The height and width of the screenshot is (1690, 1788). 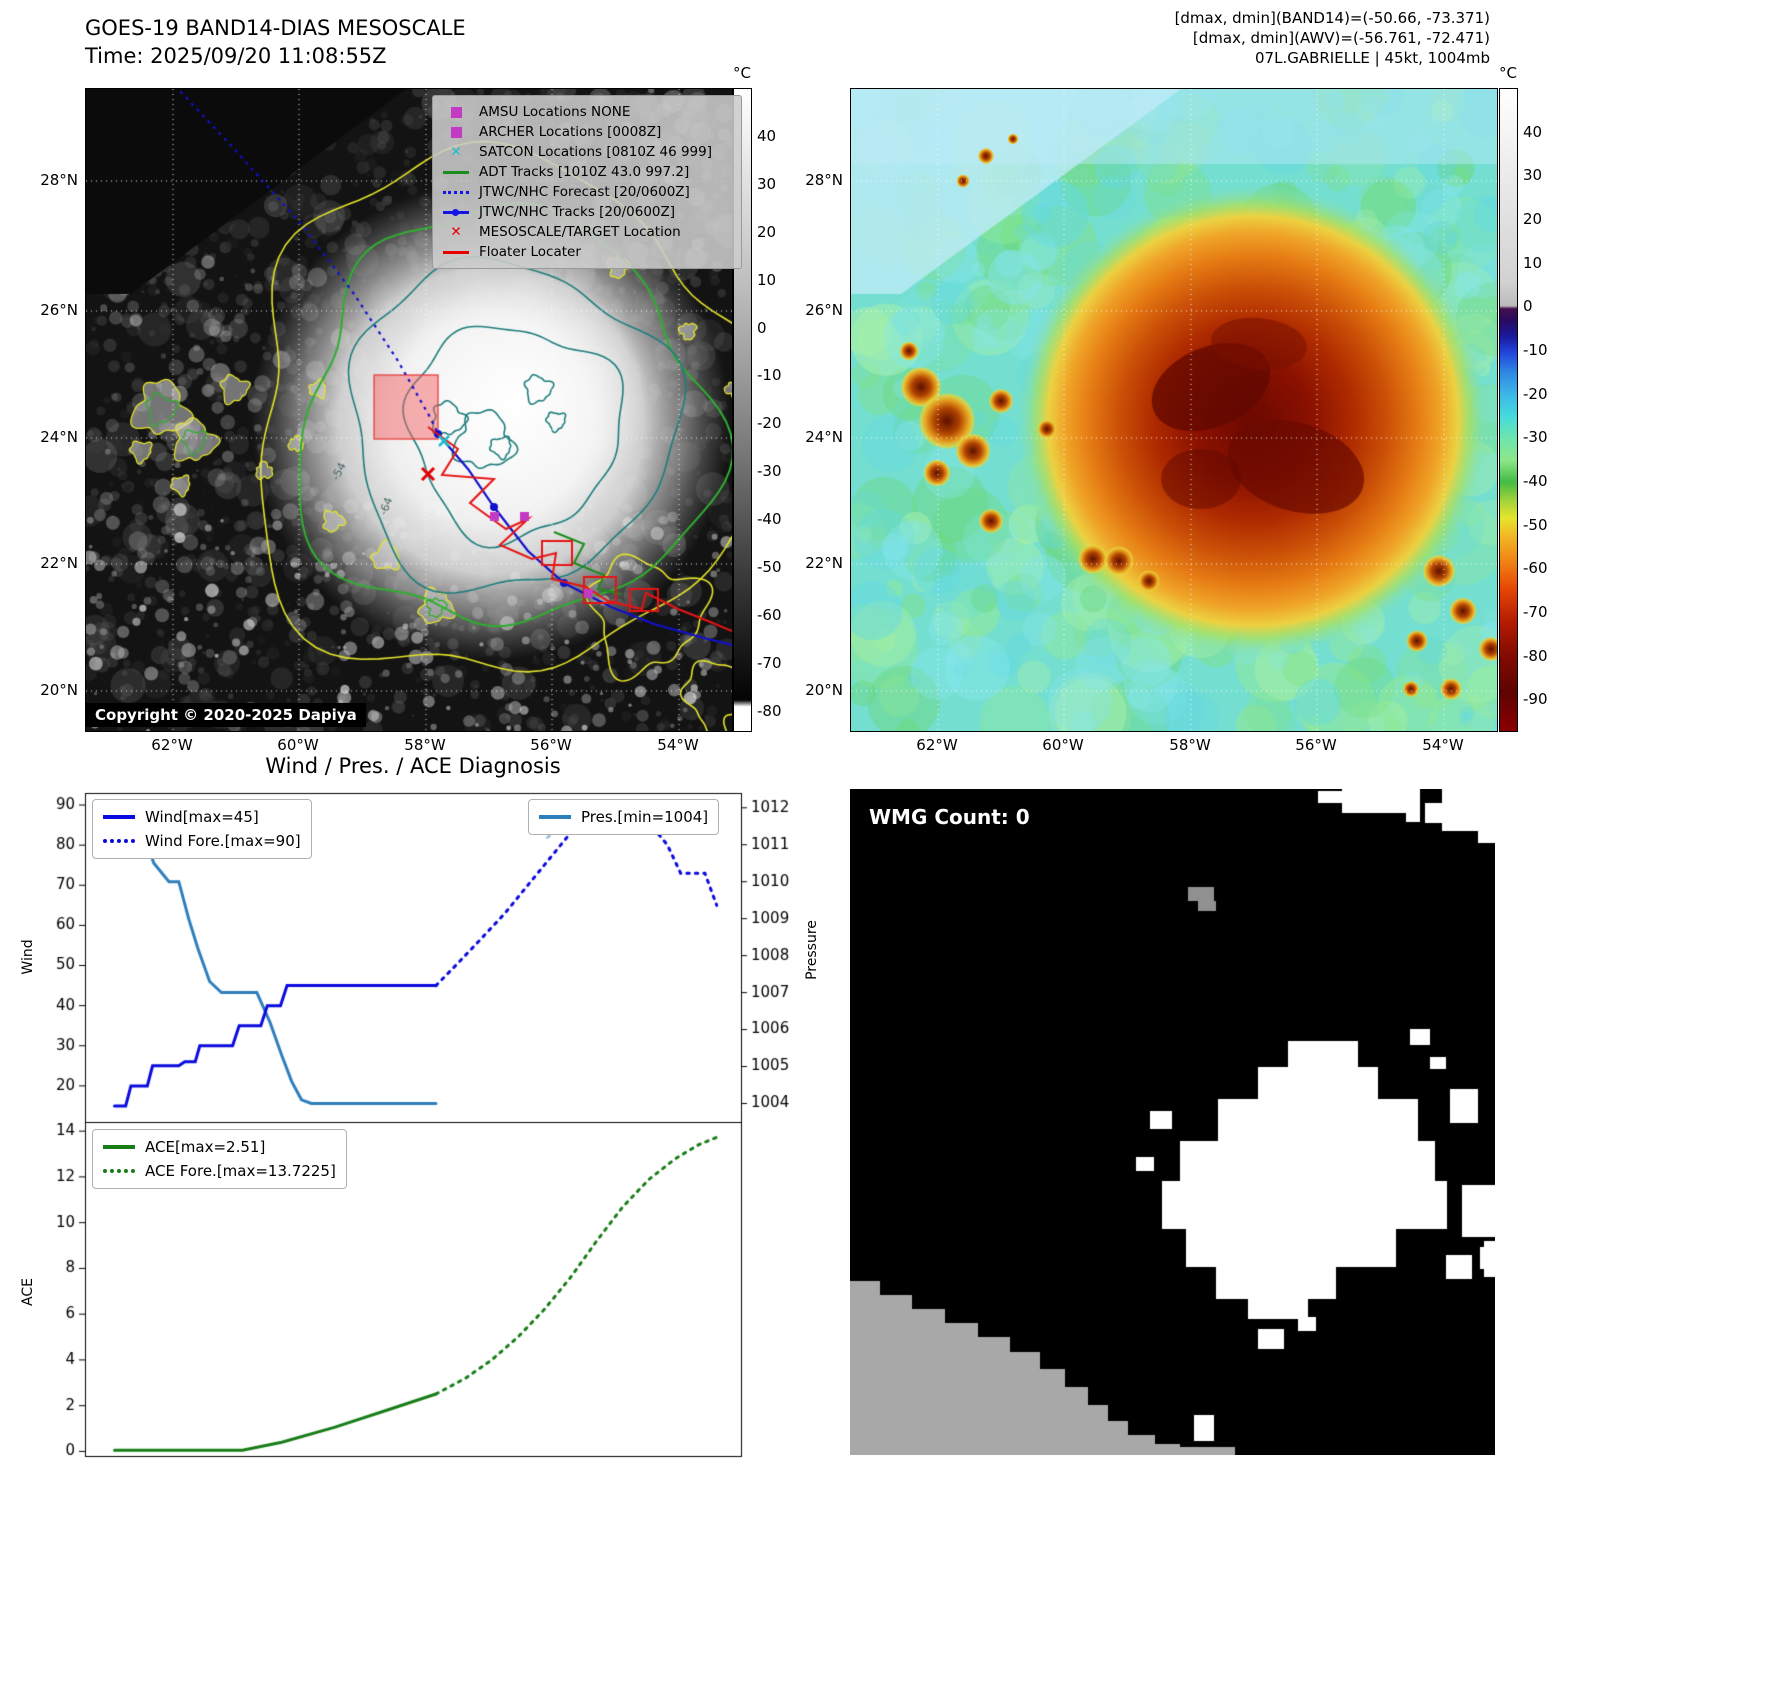 I want to click on band14-legend-item: JTWC/NHC Tracks [20/0600Z], so click(x=587, y=212).